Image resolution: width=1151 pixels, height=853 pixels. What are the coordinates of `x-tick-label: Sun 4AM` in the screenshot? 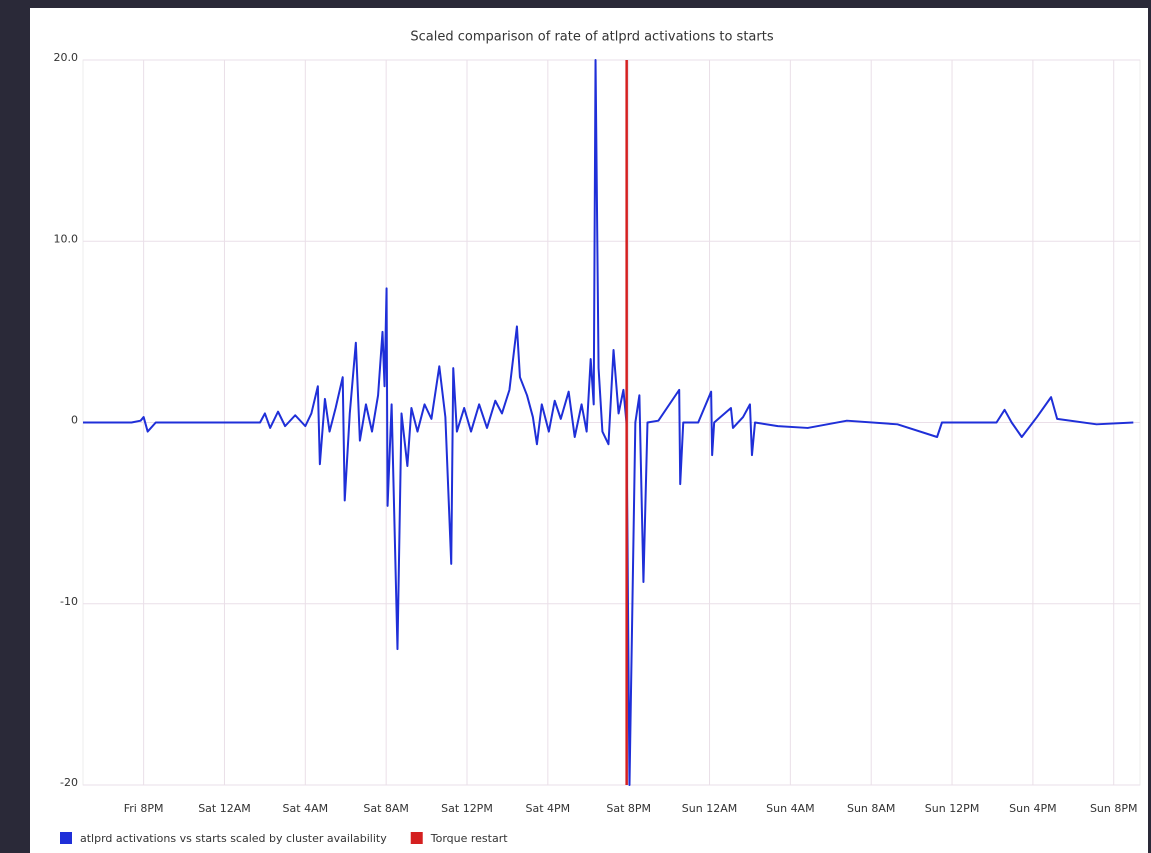 It's located at (790, 808).